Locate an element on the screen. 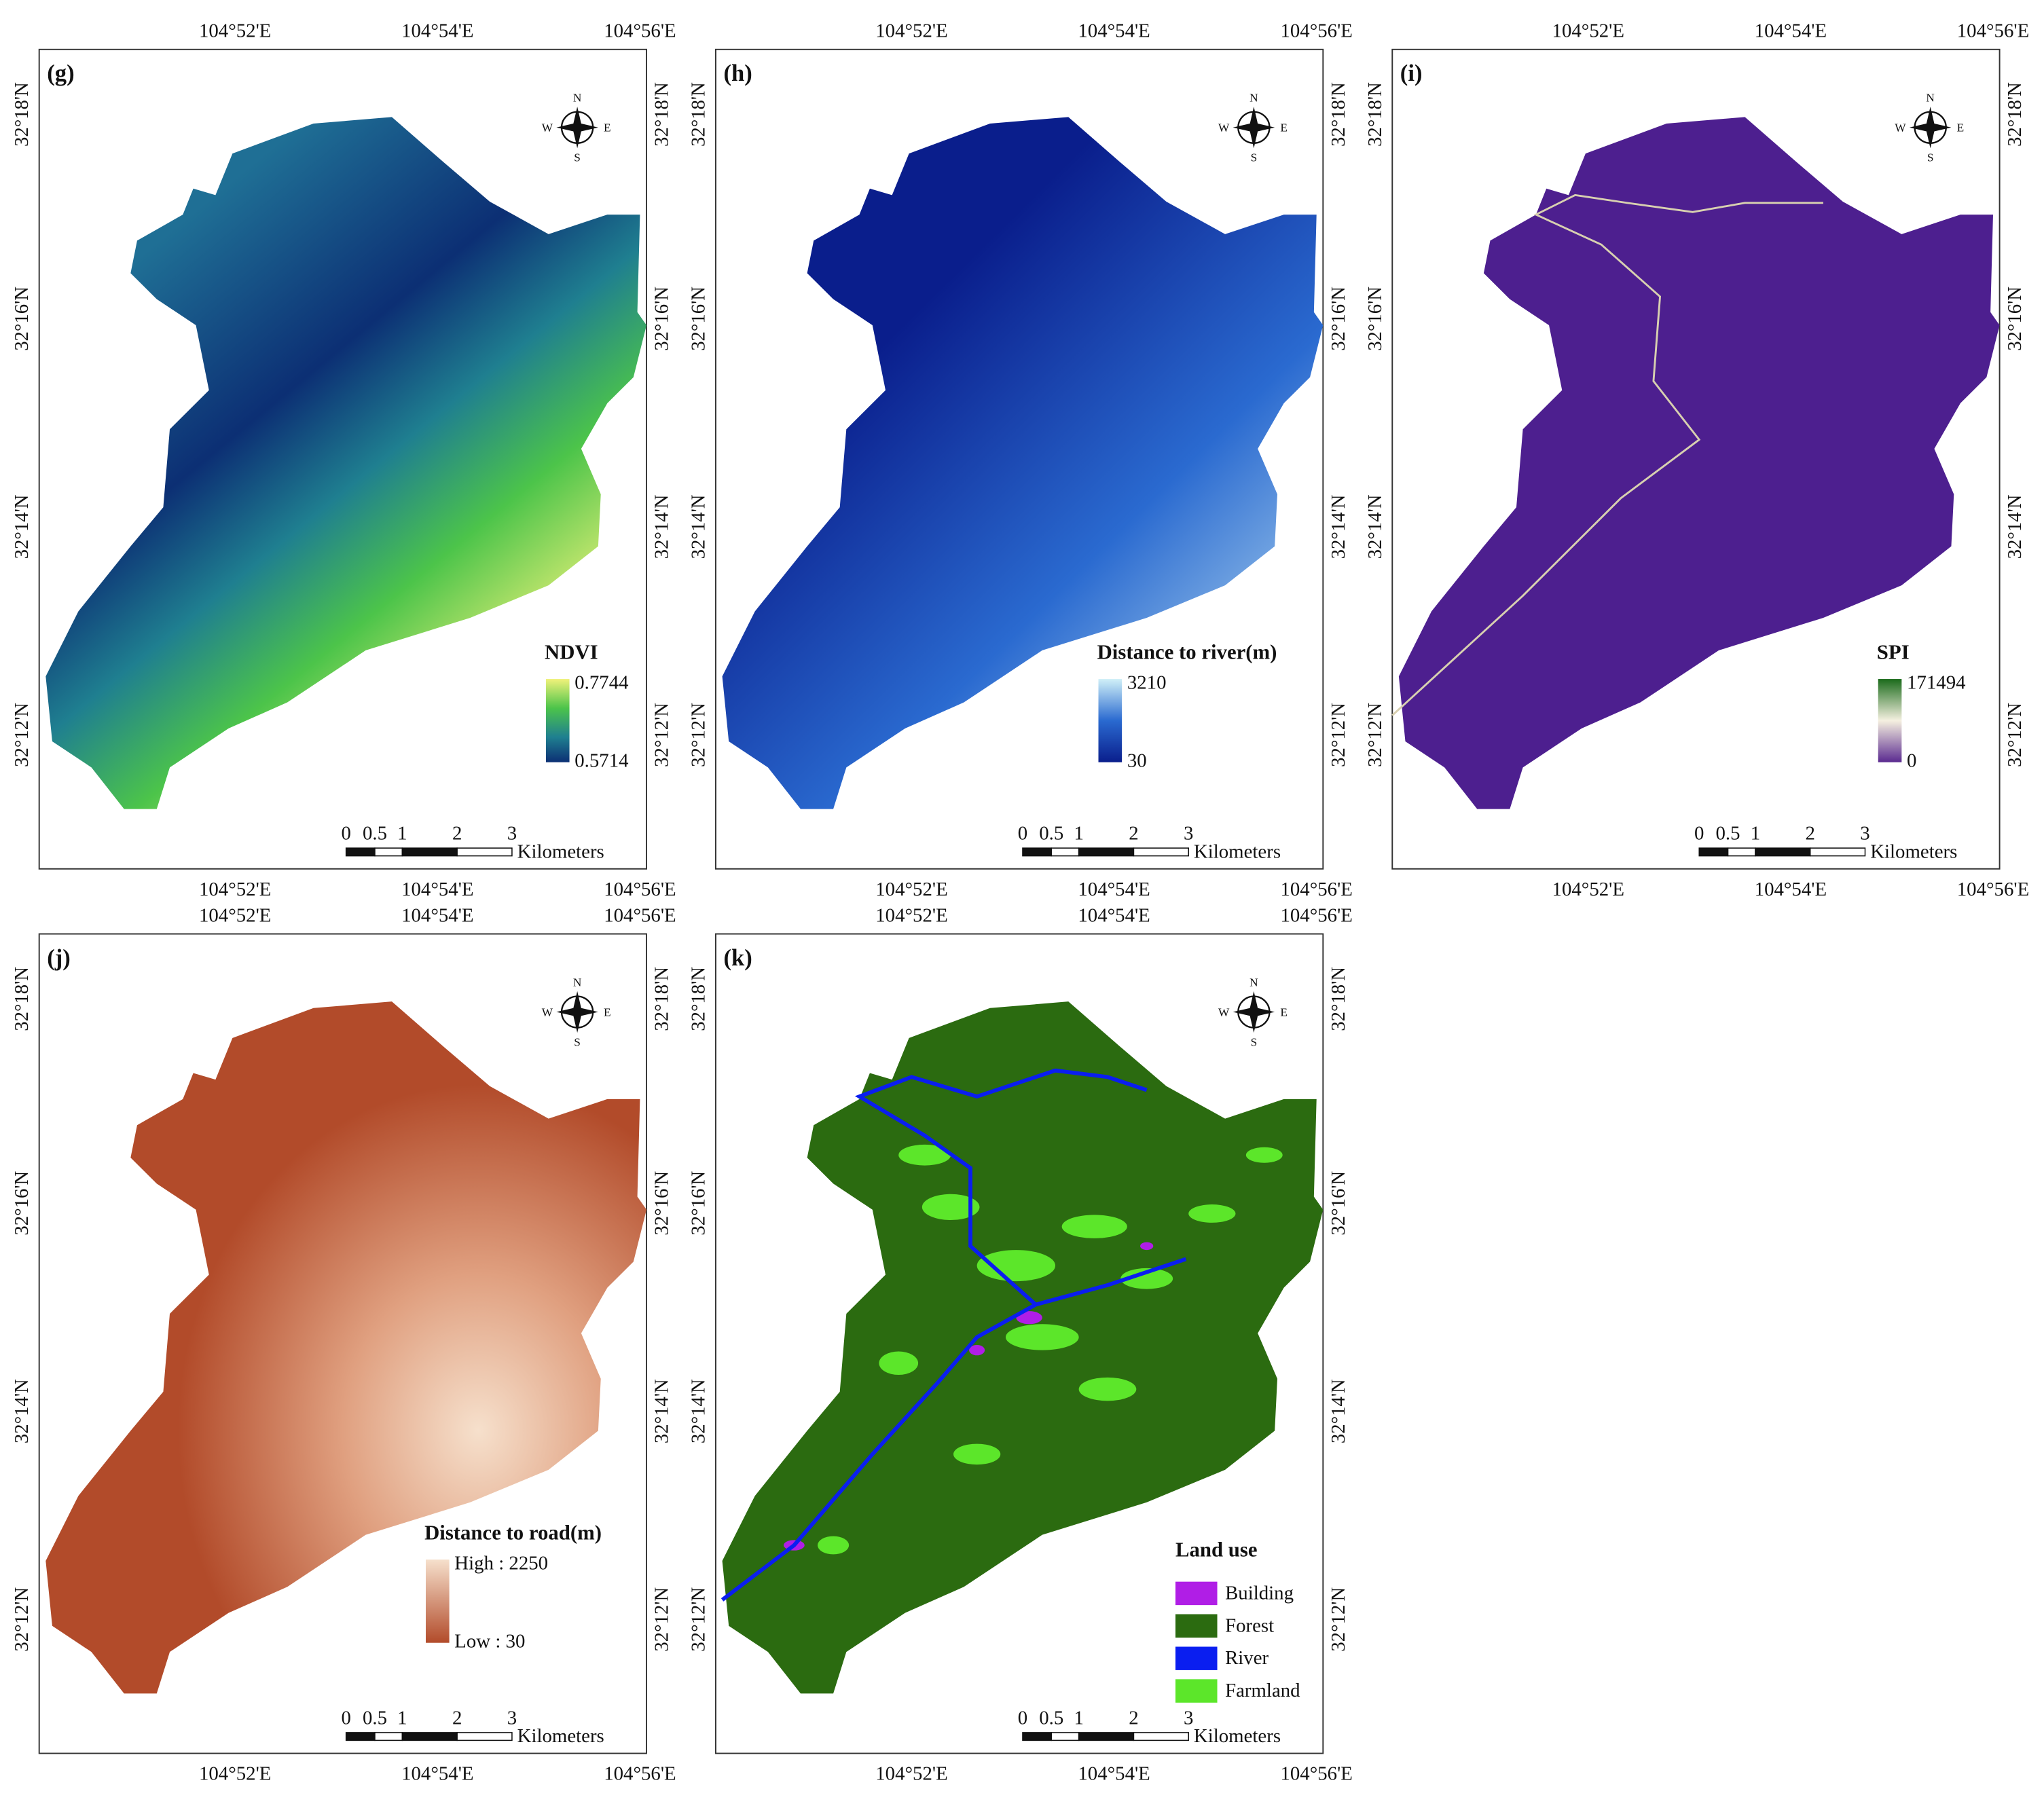 This screenshot has width=2044, height=1808. legend-title: Distance to road(m) is located at coordinates (513, 1533).